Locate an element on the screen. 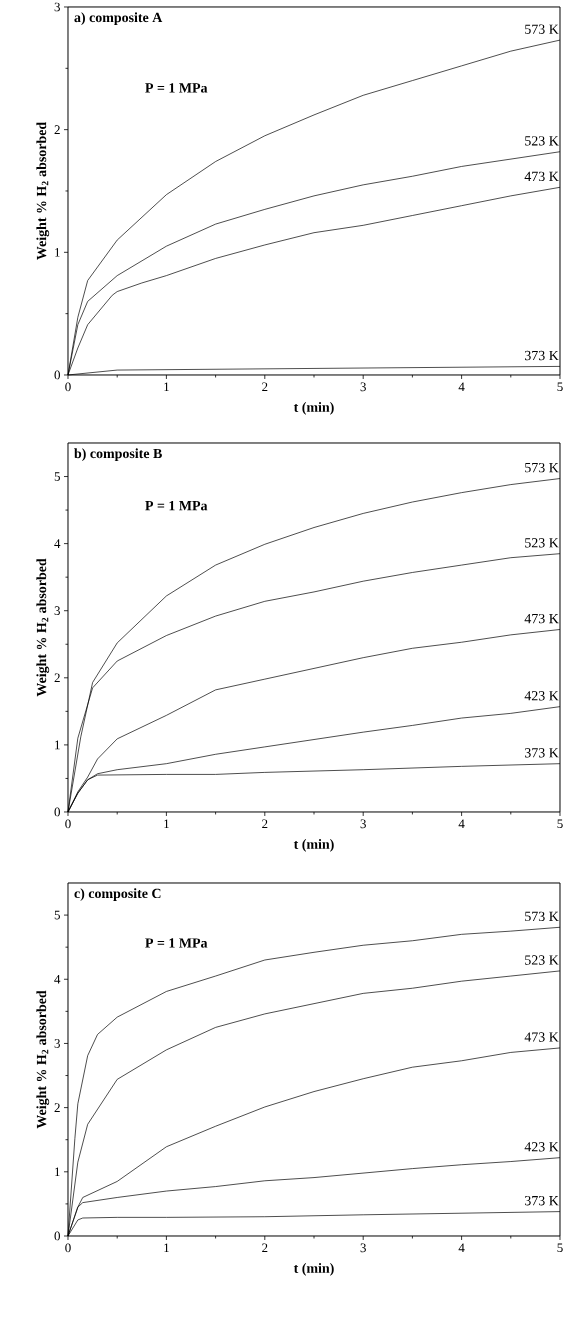 This screenshot has width=567, height=1317. chart-title: c) composite C is located at coordinates (117, 894).